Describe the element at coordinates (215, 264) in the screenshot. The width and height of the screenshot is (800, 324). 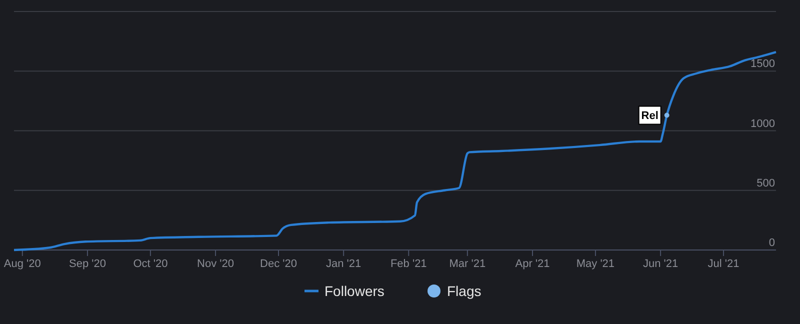
I see `x-tick-label: Nov '20` at that location.